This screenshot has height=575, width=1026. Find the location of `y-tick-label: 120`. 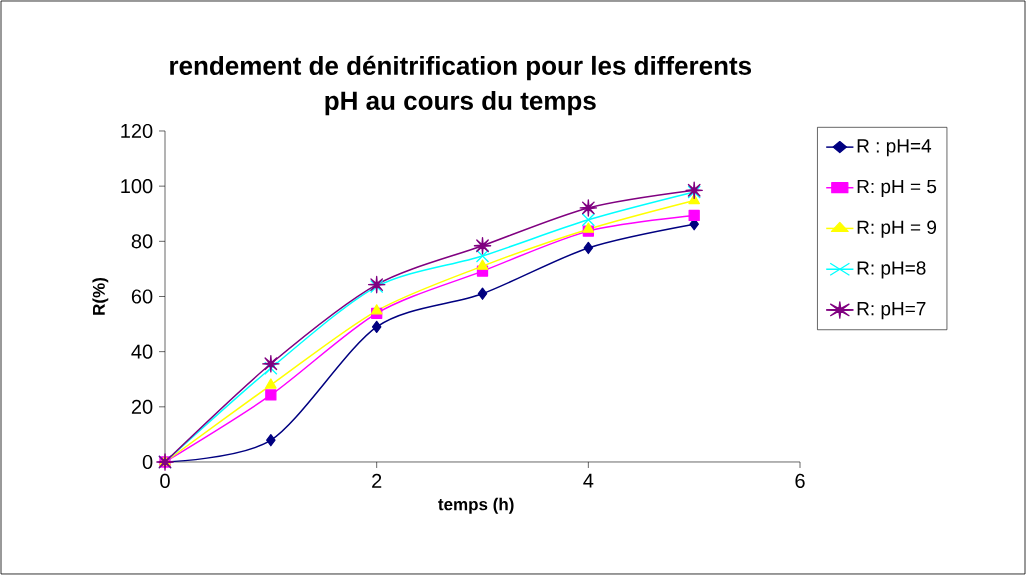

y-tick-label: 120 is located at coordinates (137, 131).